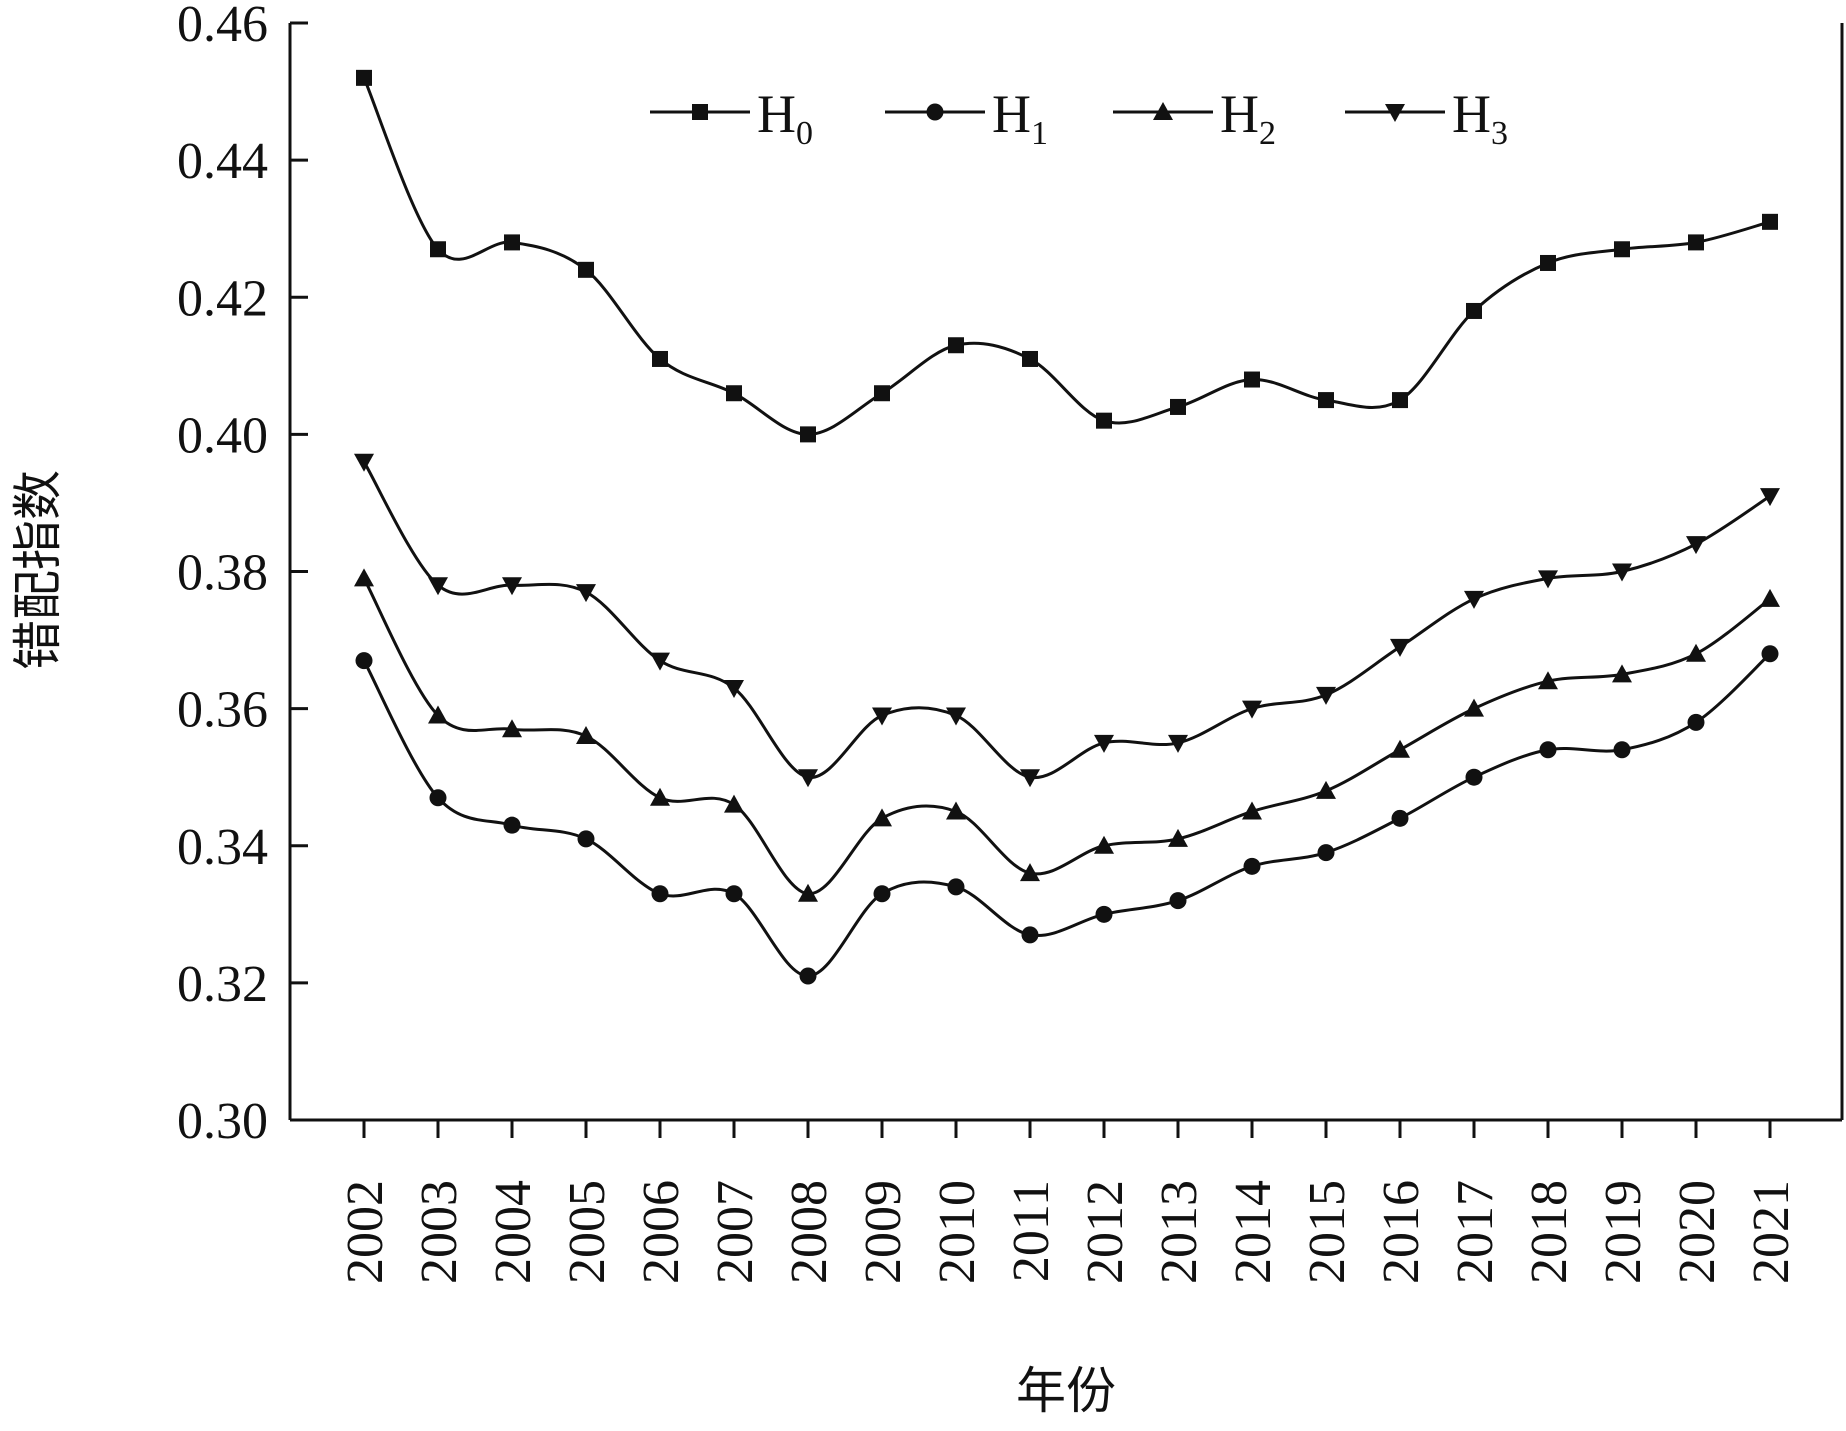 The image size is (1846, 1431). What do you see at coordinates (661, 1232) in the screenshot?
I see `x-tick-label: 2006` at bounding box center [661, 1232].